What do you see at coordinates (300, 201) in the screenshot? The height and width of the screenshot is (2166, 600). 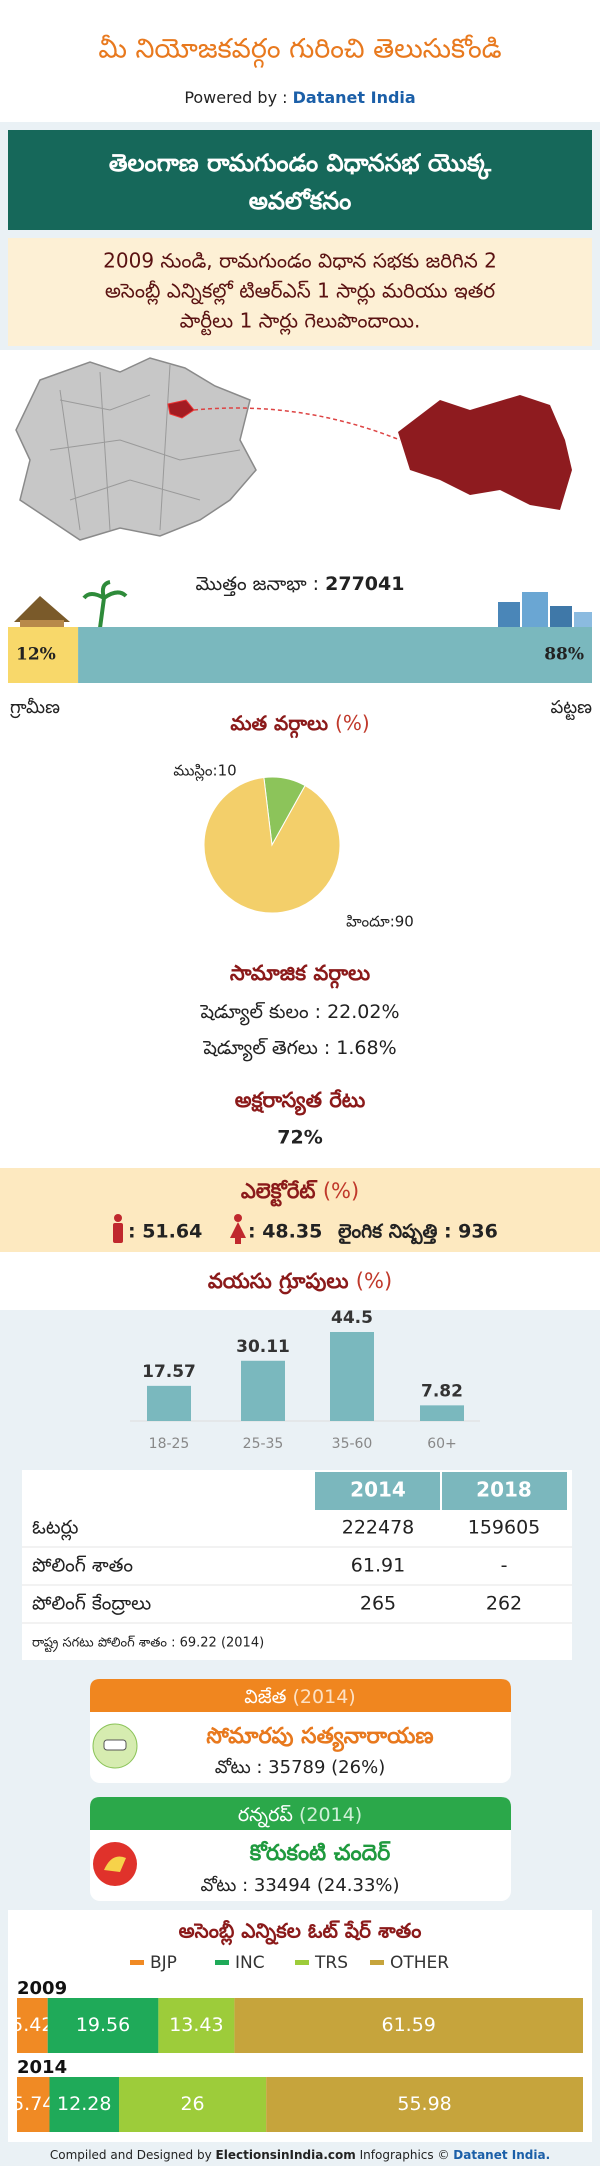 I see `banner-line: అవలోకనం` at bounding box center [300, 201].